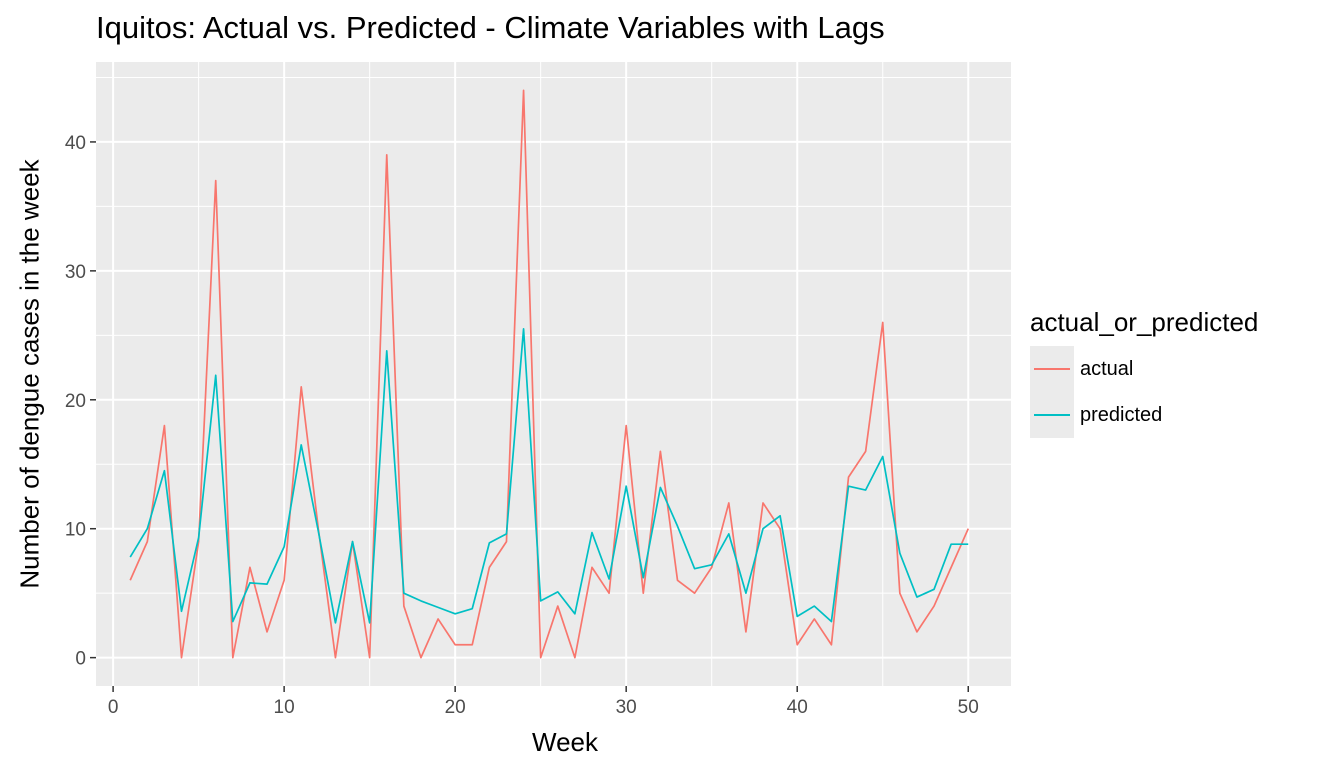 This screenshot has width=1344, height=768. What do you see at coordinates (113, 707) in the screenshot?
I see `x-tick-label: 0` at bounding box center [113, 707].